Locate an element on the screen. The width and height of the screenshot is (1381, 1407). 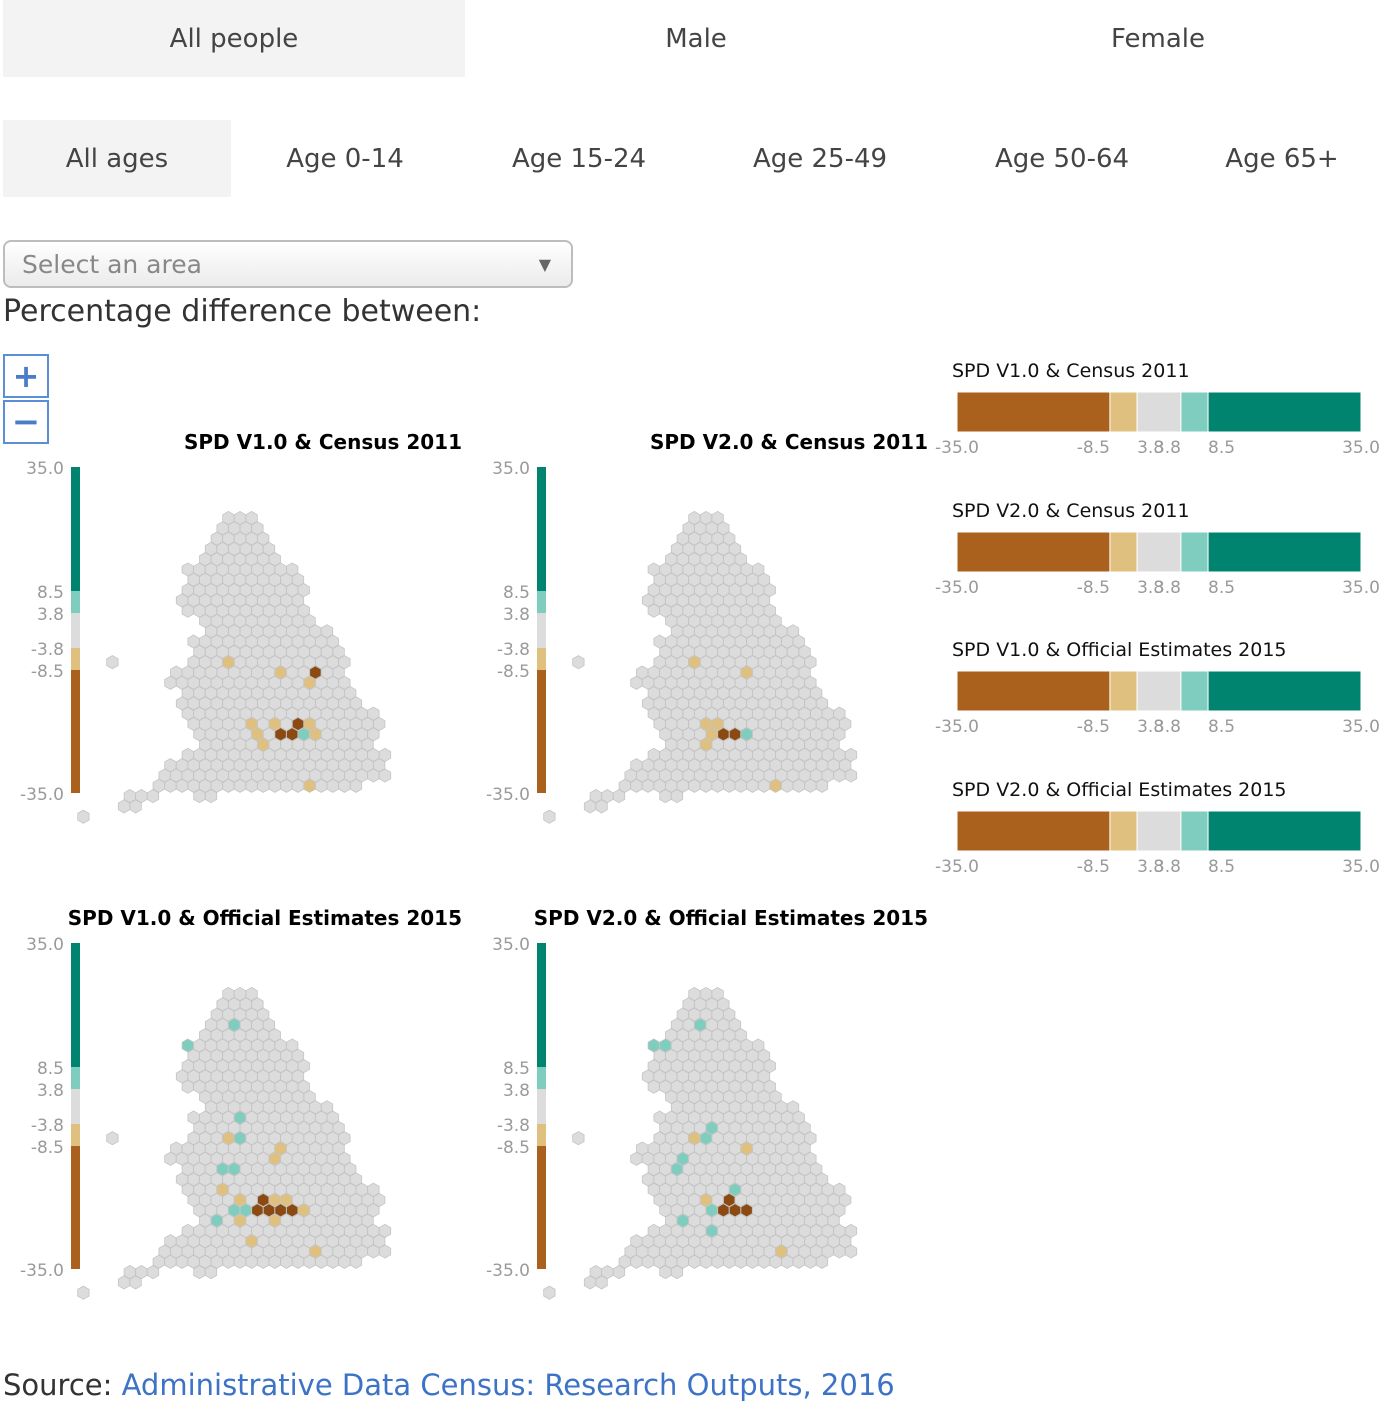
hex-map is located at coordinates (700, 667).